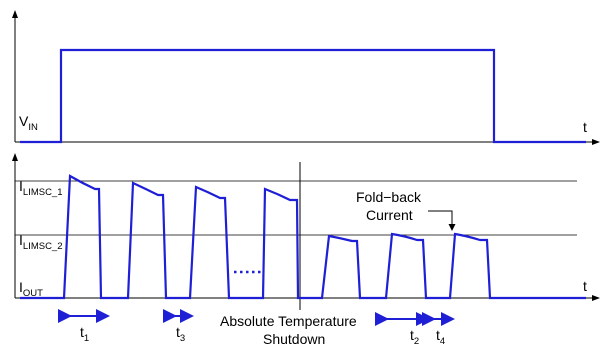  Describe the element at coordinates (442, 220) in the screenshot. I see `foldback-pointer-arrow` at that location.